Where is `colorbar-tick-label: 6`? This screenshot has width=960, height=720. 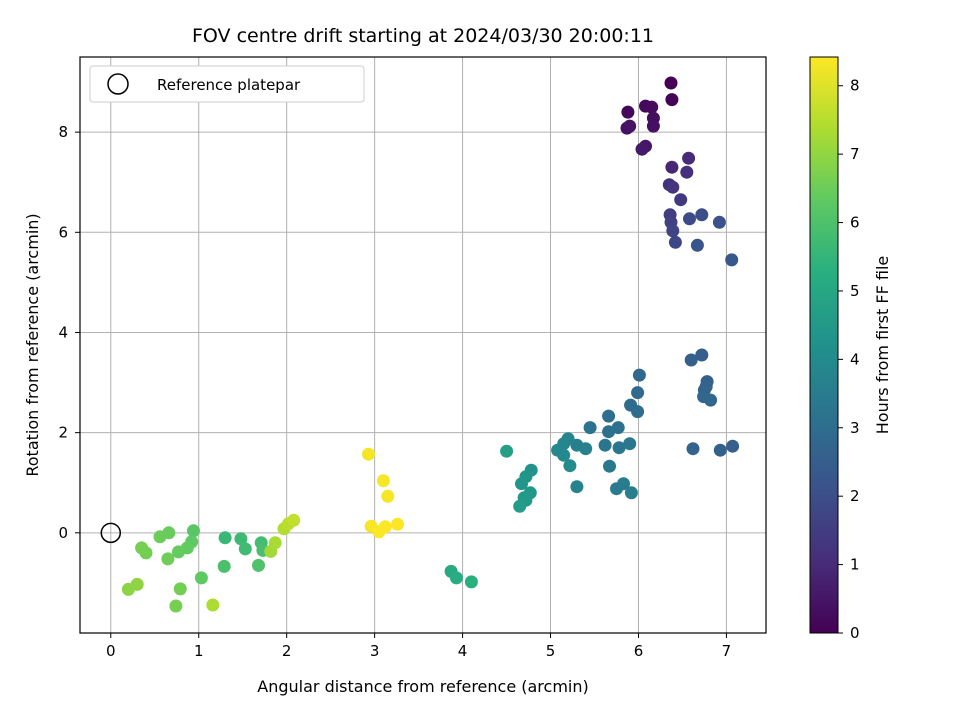
colorbar-tick-label: 6 is located at coordinates (855, 223).